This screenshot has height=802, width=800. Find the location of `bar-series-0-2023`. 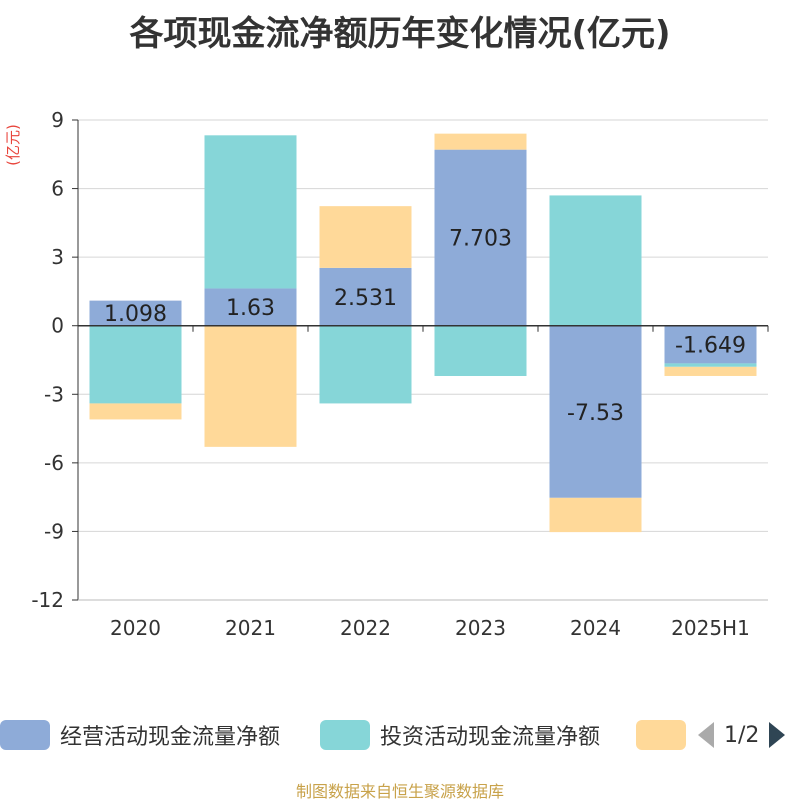

bar-series-0-2023 is located at coordinates (480, 237).